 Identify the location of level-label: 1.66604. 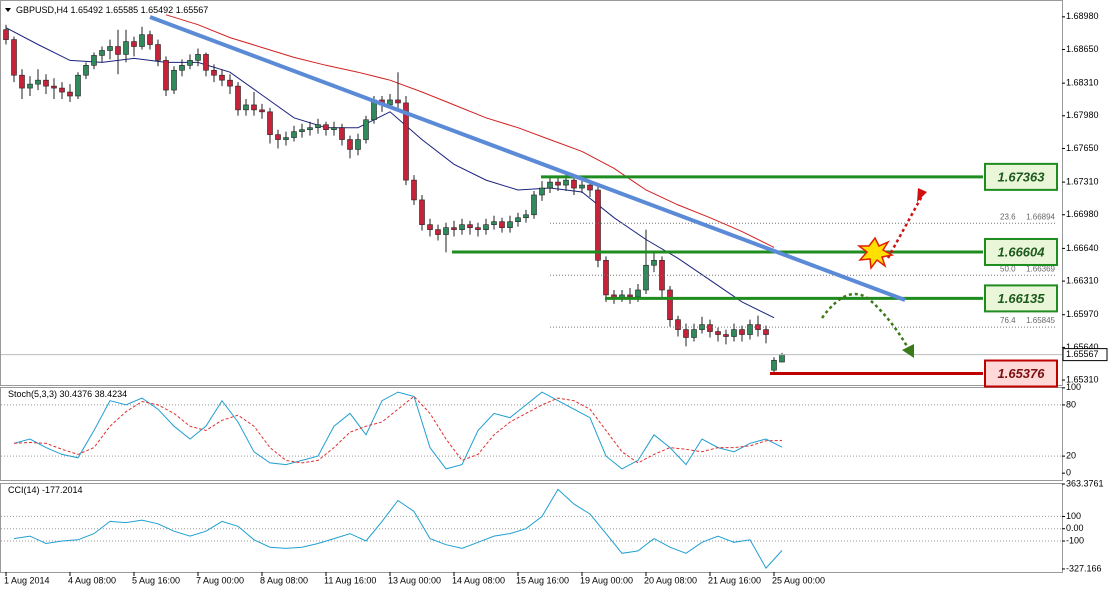
(1022, 251).